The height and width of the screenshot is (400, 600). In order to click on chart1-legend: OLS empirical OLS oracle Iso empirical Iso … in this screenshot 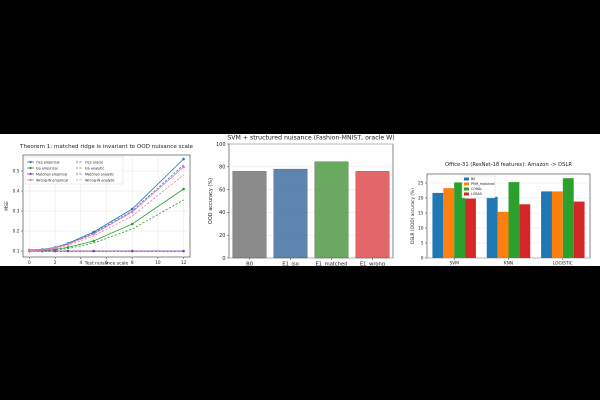, I will do `click(74, 170)`.